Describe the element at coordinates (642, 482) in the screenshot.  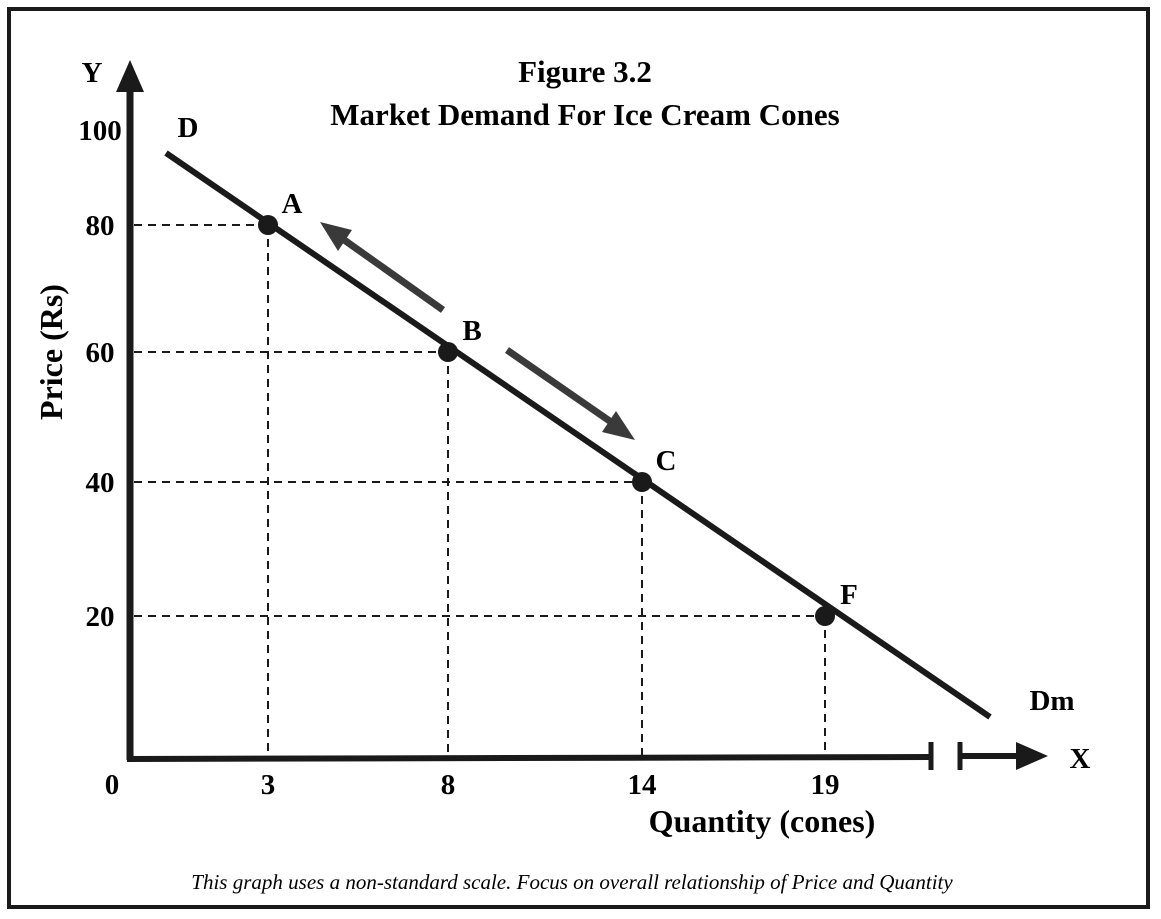
I see `point-c` at that location.